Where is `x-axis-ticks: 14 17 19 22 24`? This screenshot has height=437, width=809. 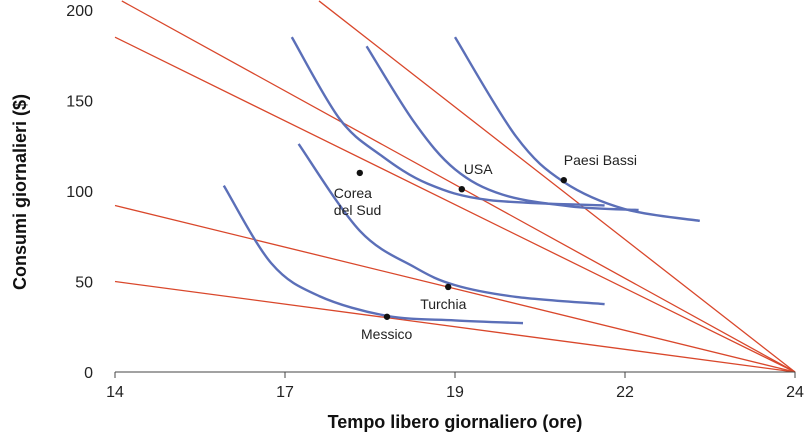
x-axis-ticks: 14 17 19 22 24 is located at coordinates (455, 386).